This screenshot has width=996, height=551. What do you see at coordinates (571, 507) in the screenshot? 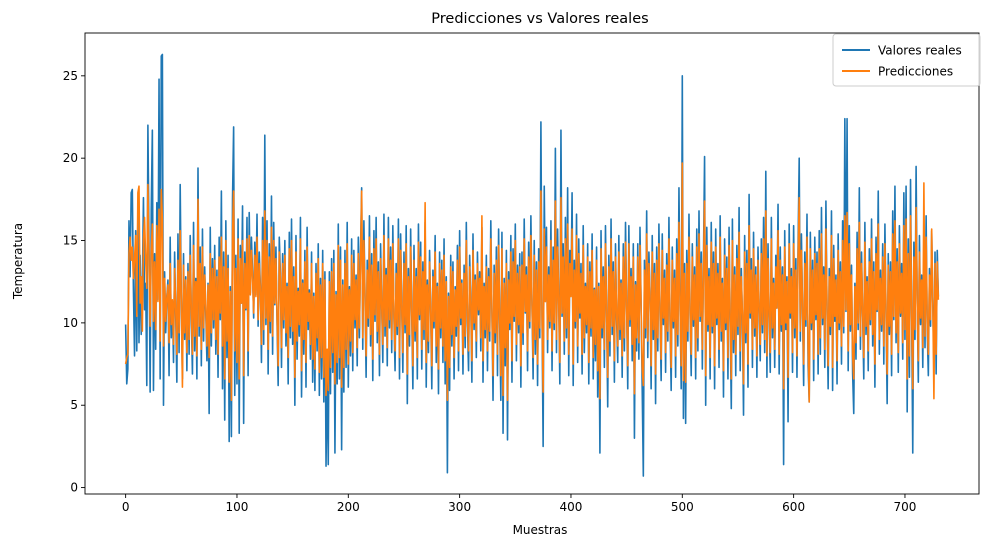
I see `x-tick-label: 400` at bounding box center [571, 507].